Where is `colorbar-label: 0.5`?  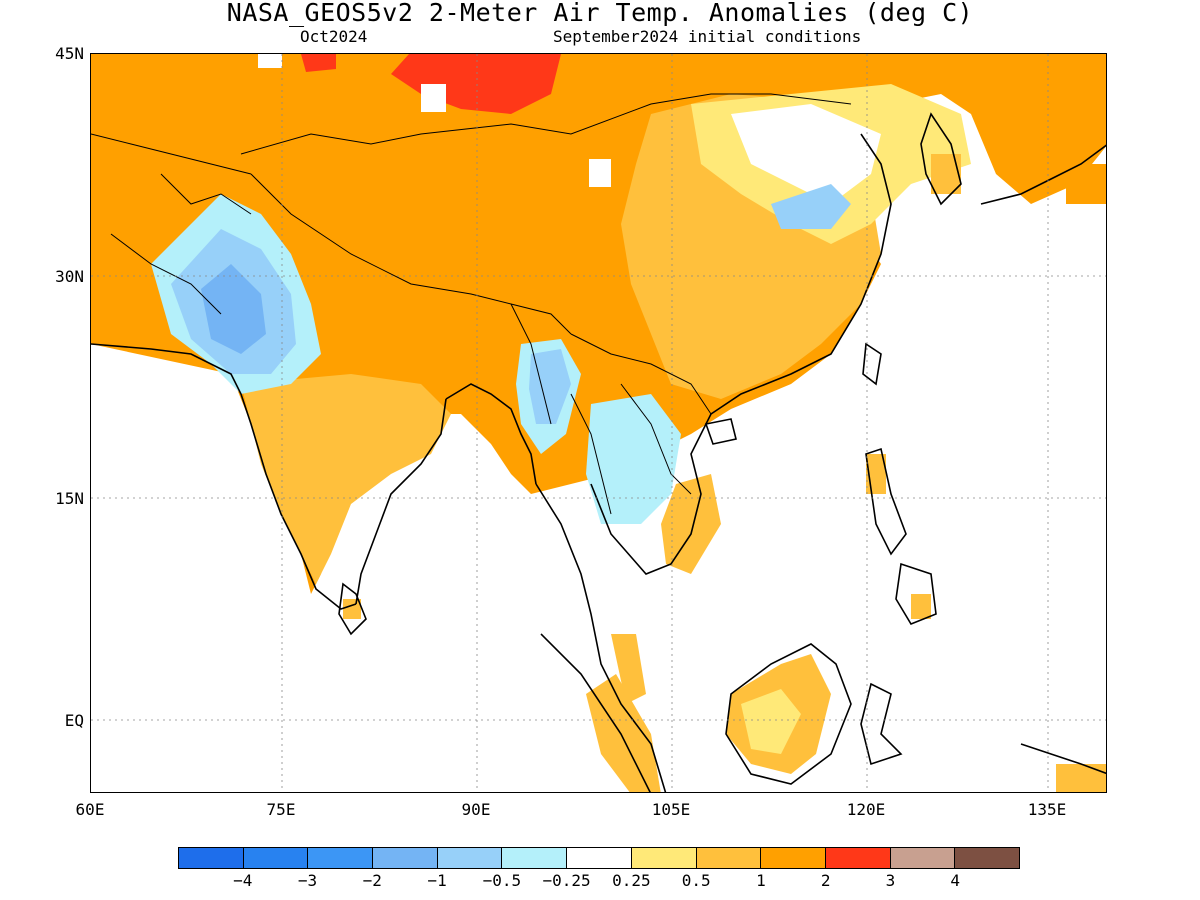 colorbar-label: 0.5 is located at coordinates (696, 880).